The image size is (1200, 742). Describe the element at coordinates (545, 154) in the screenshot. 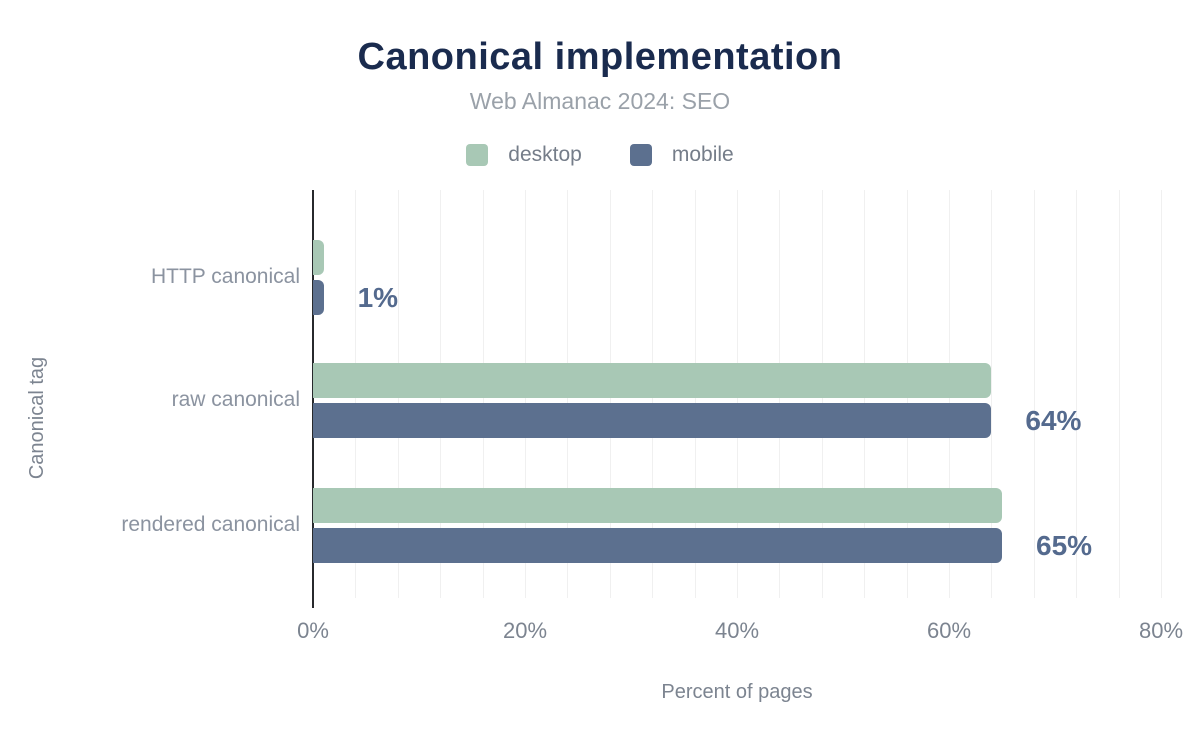

I see `legend-label: desktop` at that location.